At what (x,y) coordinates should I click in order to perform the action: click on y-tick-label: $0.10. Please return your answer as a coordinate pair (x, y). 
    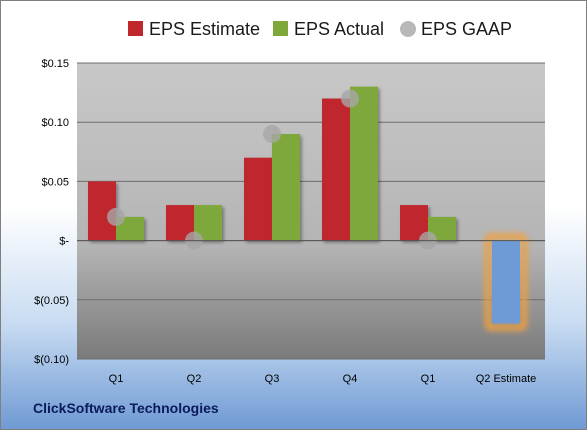
    Looking at the image, I should click on (55, 123).